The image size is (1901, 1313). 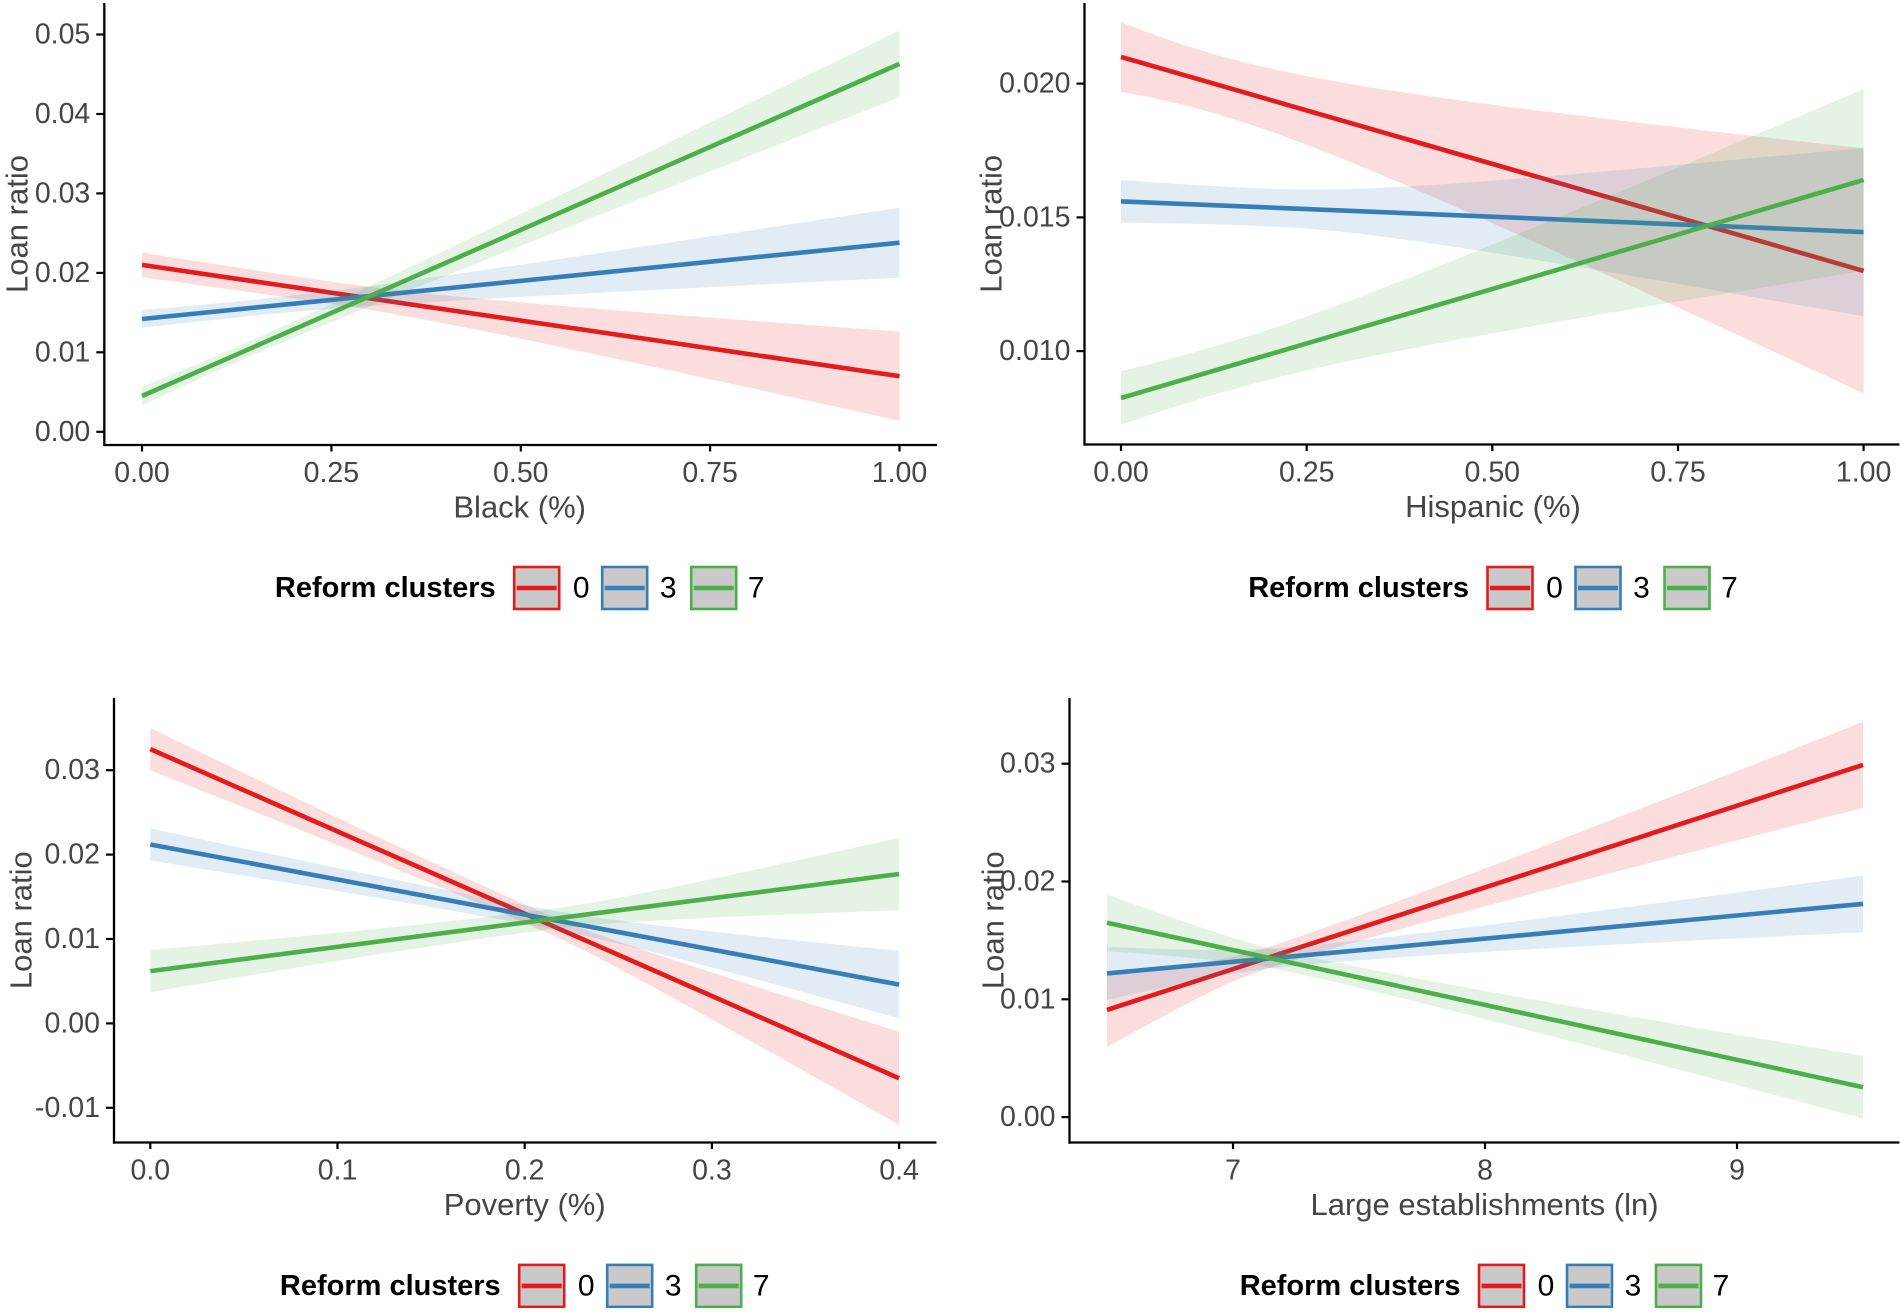 I want to click on svg-text: Large establishments (ln), so click(x=1484, y=1204).